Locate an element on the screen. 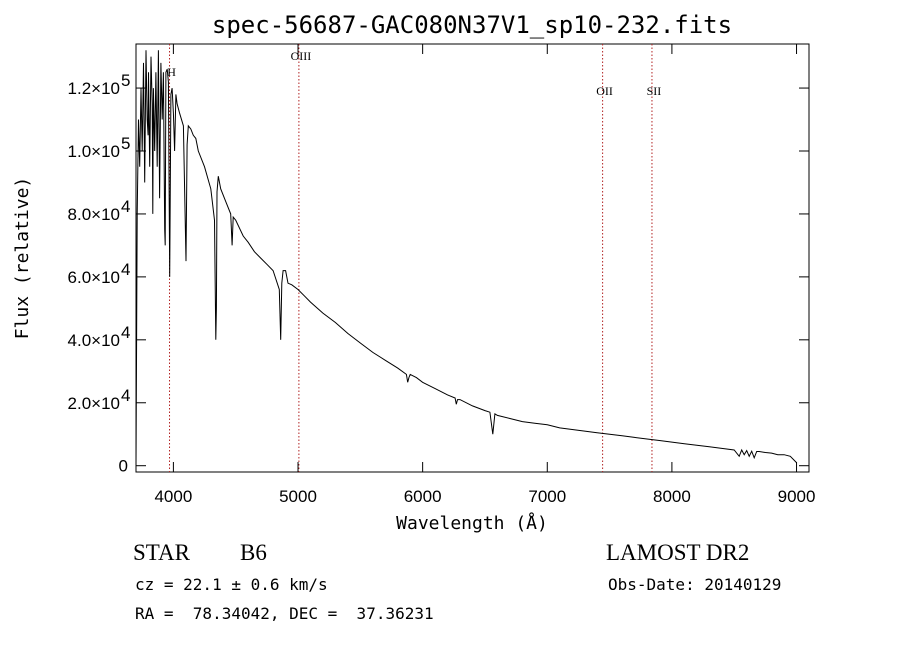 The image size is (900, 649). y-tick-exp-1: 4 is located at coordinates (125, 395).